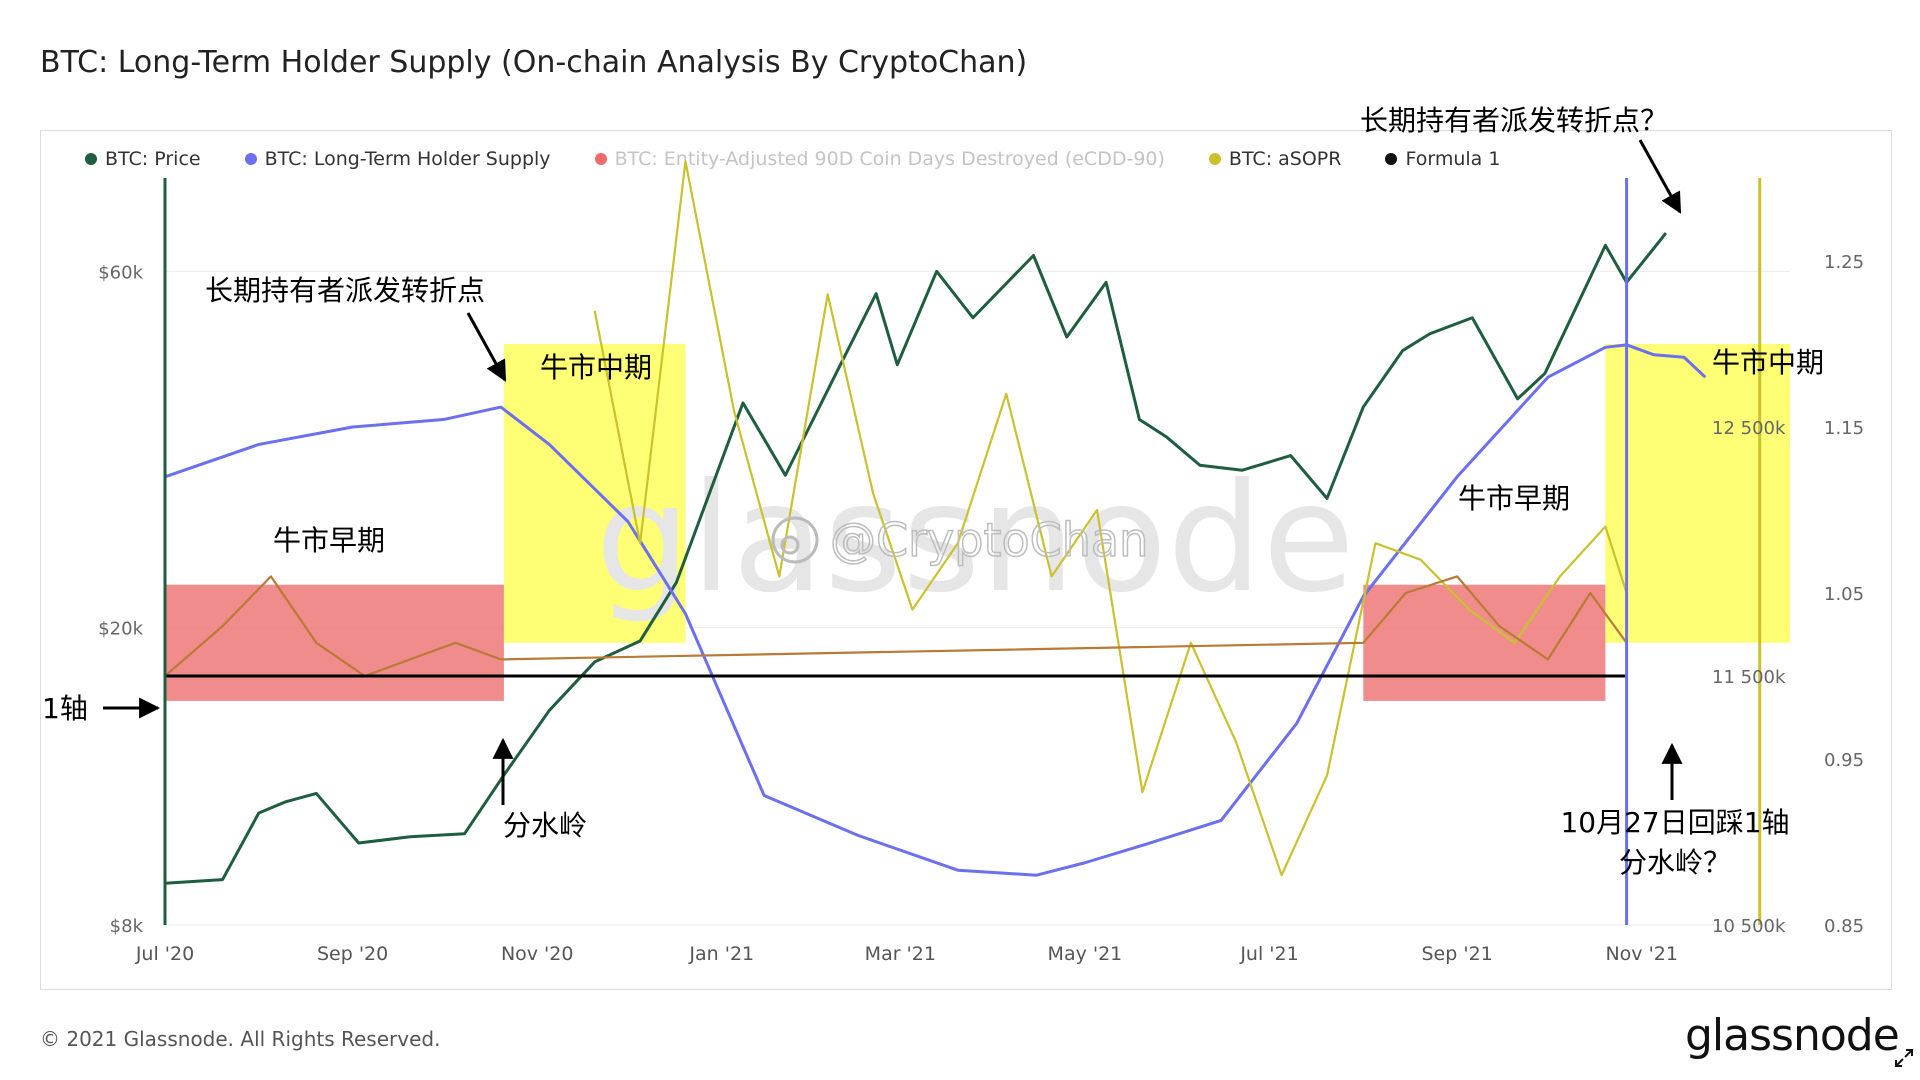 This screenshot has height=1080, width=1920. Describe the element at coordinates (1453, 159) in the screenshot. I see `legend-label-formula: Formula 1` at that location.